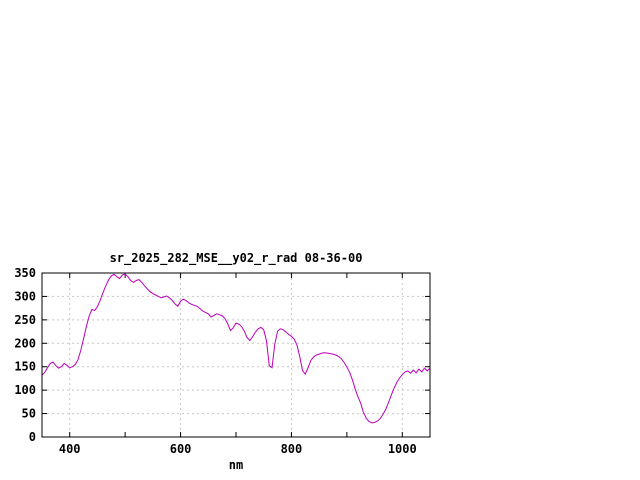 The height and width of the screenshot is (480, 640). Describe the element at coordinates (236, 465) in the screenshot. I see `chart-x-axis-label: nm` at that location.